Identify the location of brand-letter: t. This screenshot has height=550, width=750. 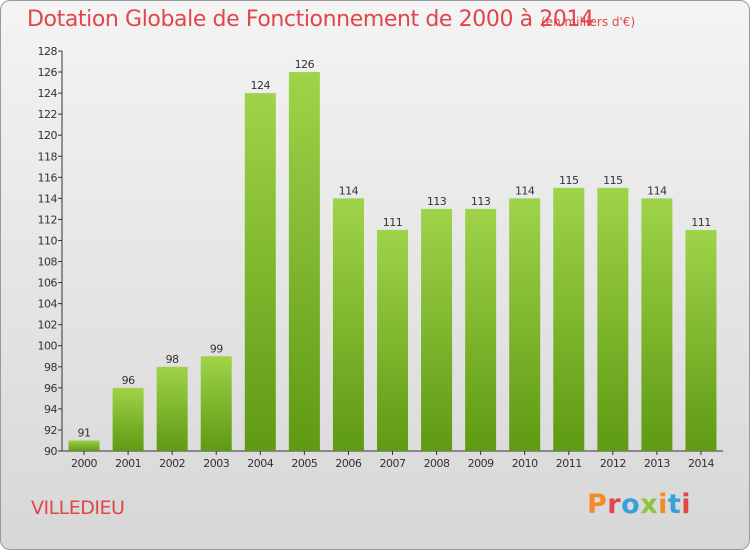
(674, 504).